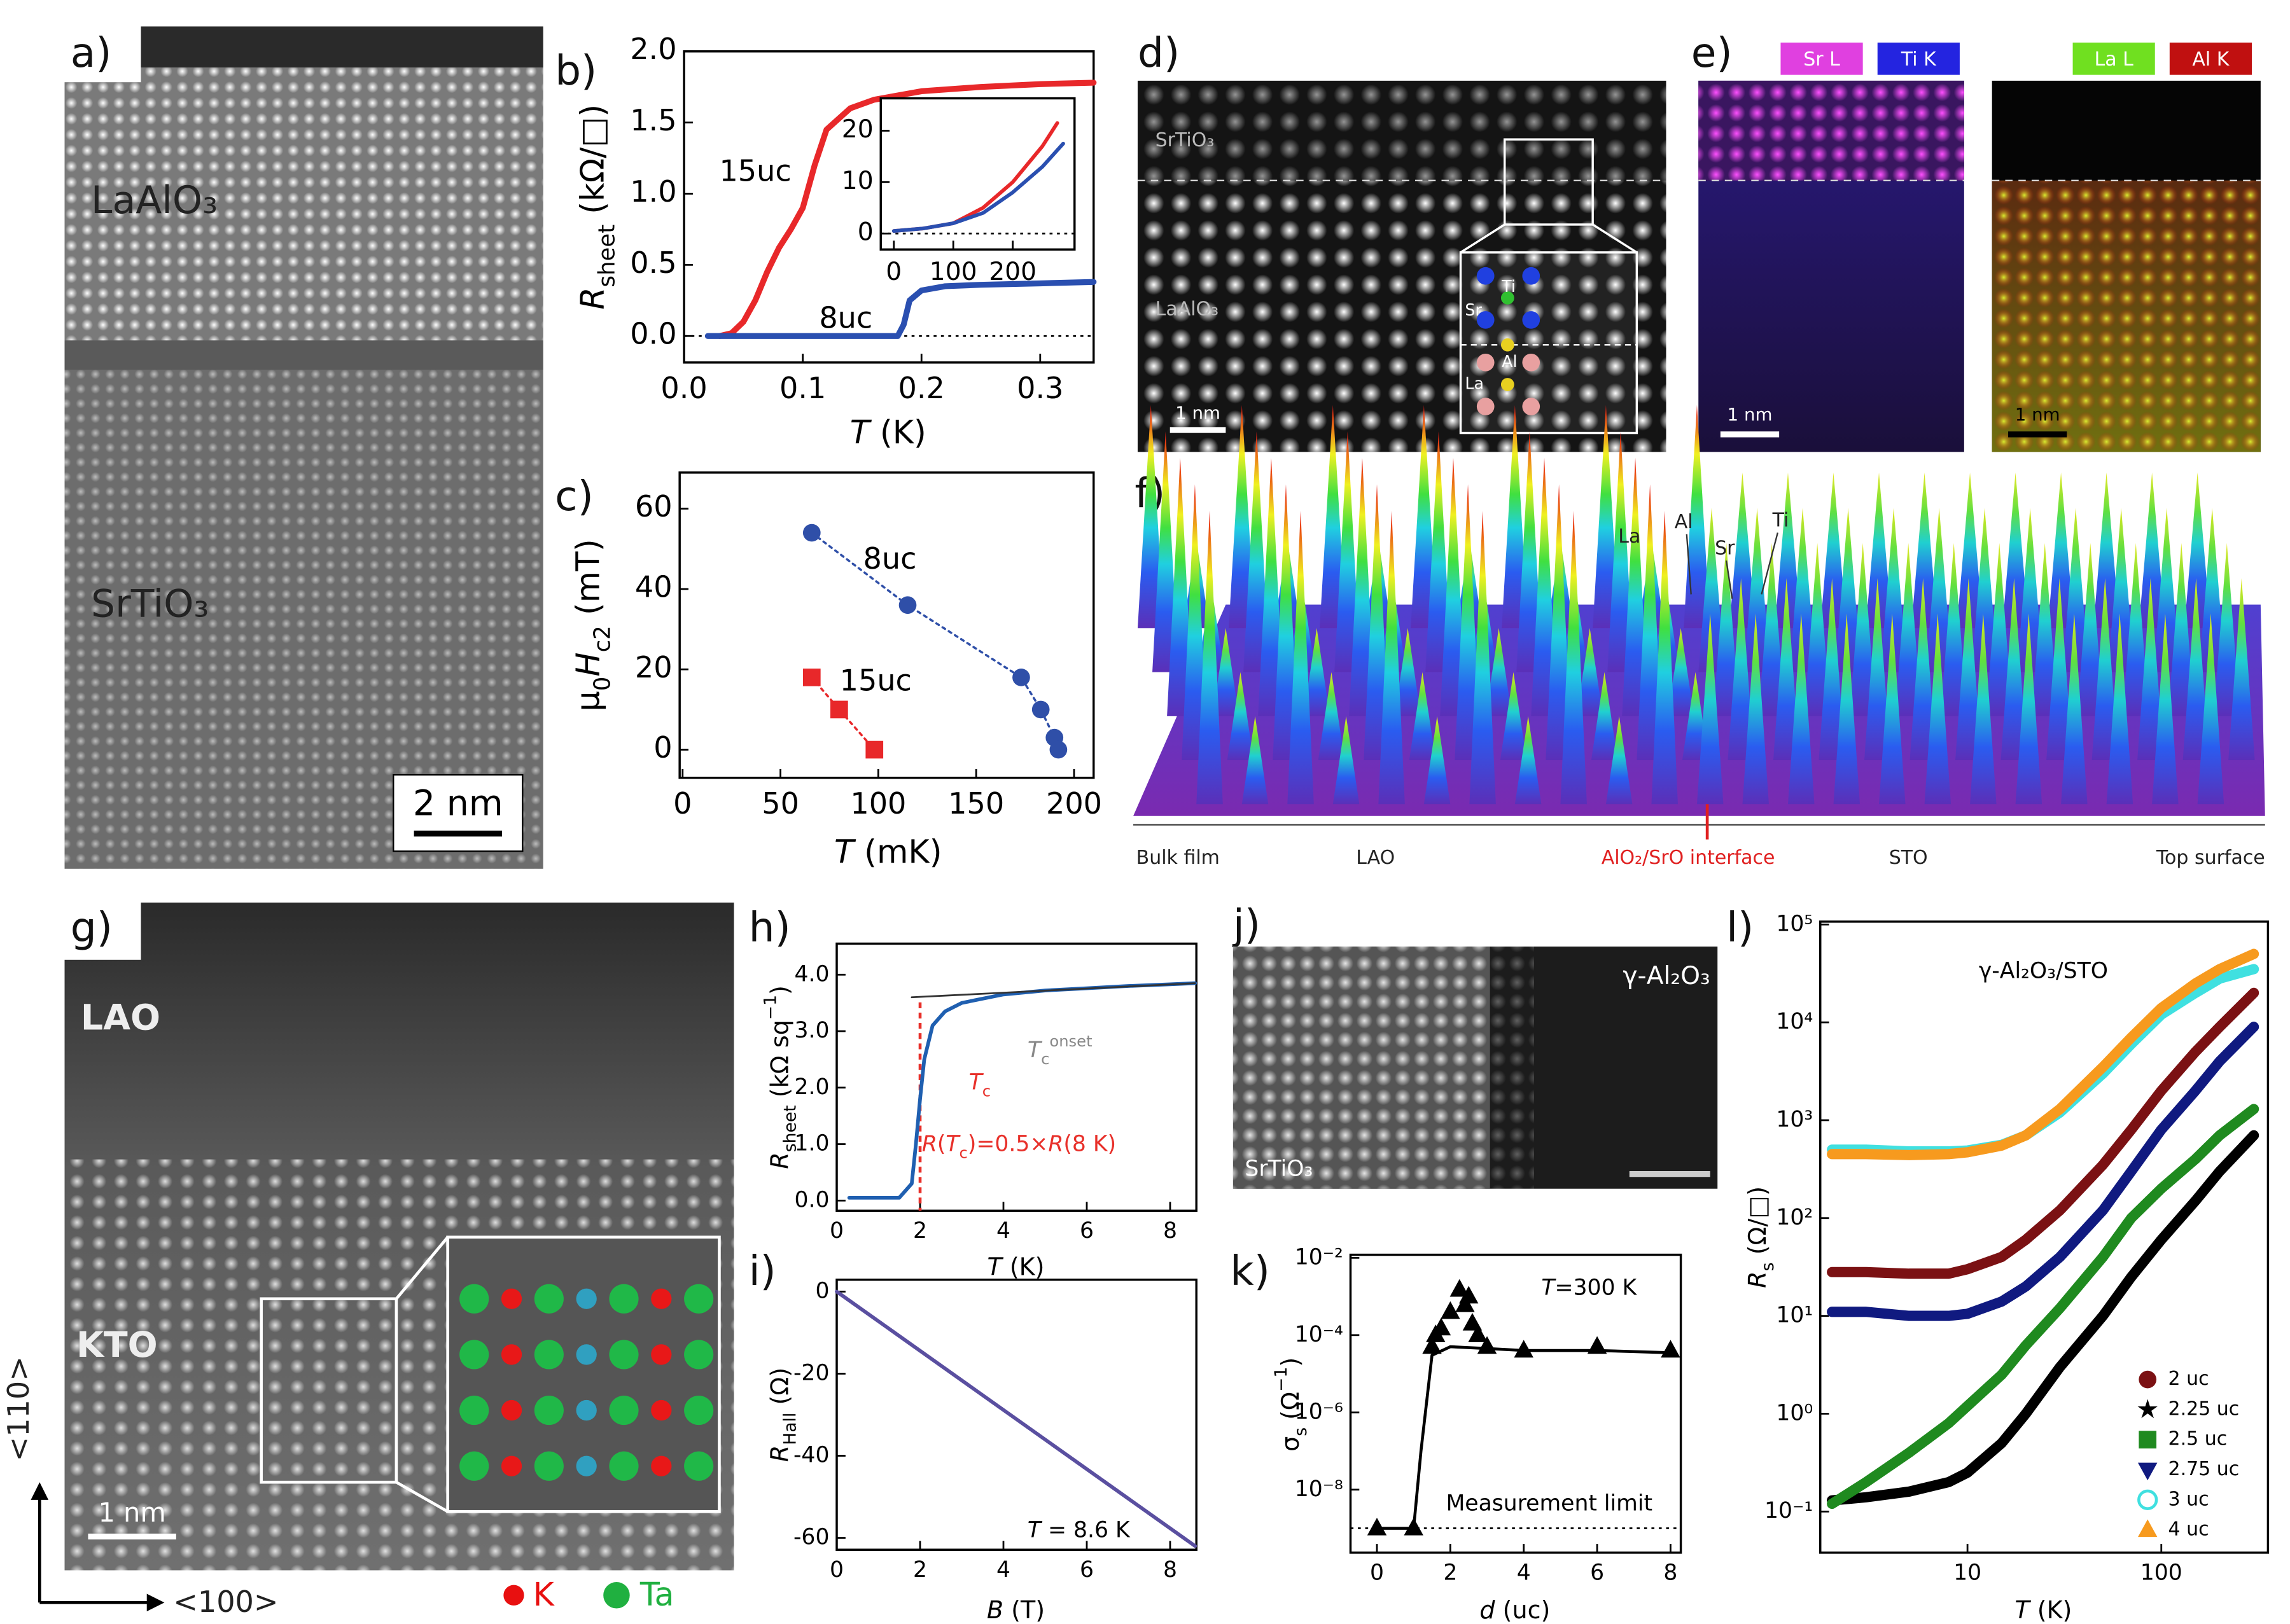 The width and height of the screenshot is (2290, 1624). What do you see at coordinates (422, 1497) in the screenshot?
I see `zoom-line` at bounding box center [422, 1497].